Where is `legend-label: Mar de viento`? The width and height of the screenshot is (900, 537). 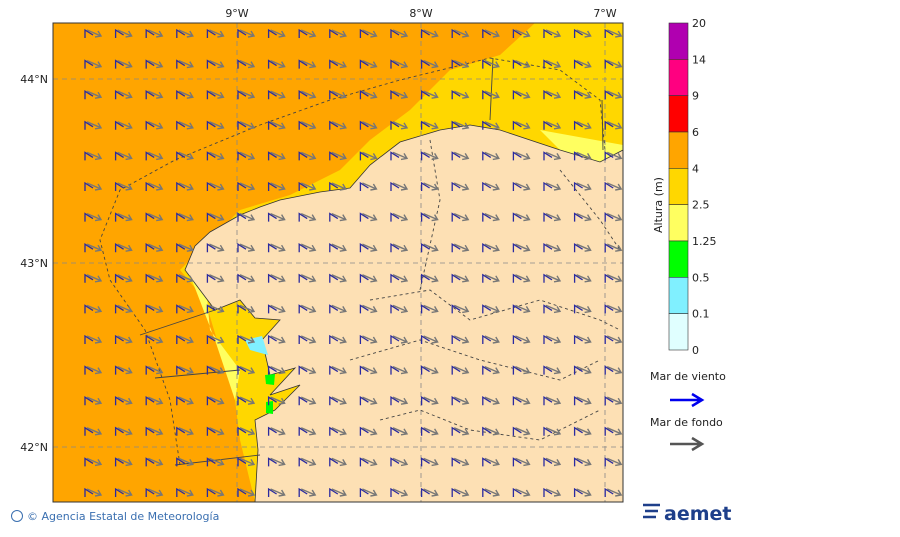 legend-label: Mar de viento is located at coordinates (688, 376).